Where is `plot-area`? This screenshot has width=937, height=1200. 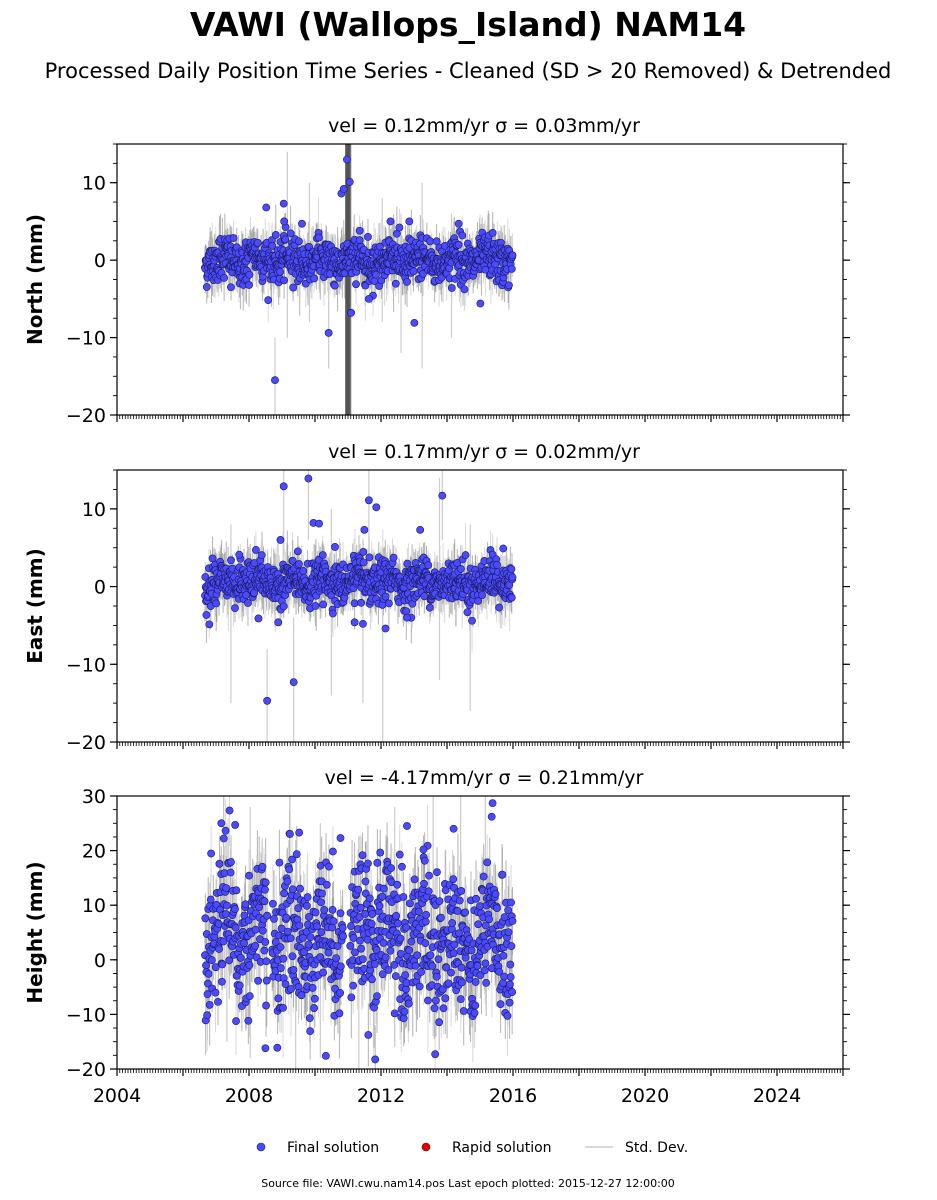
plot-area is located at coordinates (359, 932).